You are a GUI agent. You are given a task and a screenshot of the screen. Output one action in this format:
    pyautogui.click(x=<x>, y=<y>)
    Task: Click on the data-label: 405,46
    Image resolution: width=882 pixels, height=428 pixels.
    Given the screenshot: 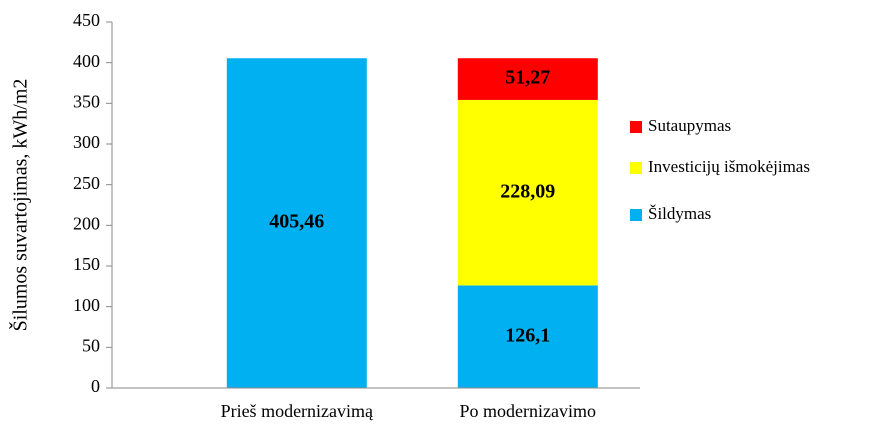 What is the action you would take?
    pyautogui.click(x=296, y=222)
    